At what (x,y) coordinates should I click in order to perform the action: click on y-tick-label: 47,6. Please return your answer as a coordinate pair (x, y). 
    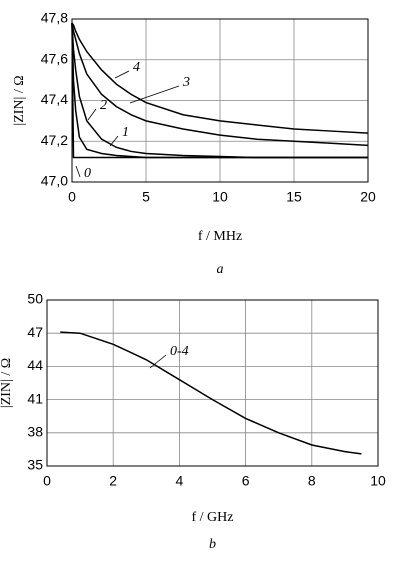
    Looking at the image, I should click on (54, 58).